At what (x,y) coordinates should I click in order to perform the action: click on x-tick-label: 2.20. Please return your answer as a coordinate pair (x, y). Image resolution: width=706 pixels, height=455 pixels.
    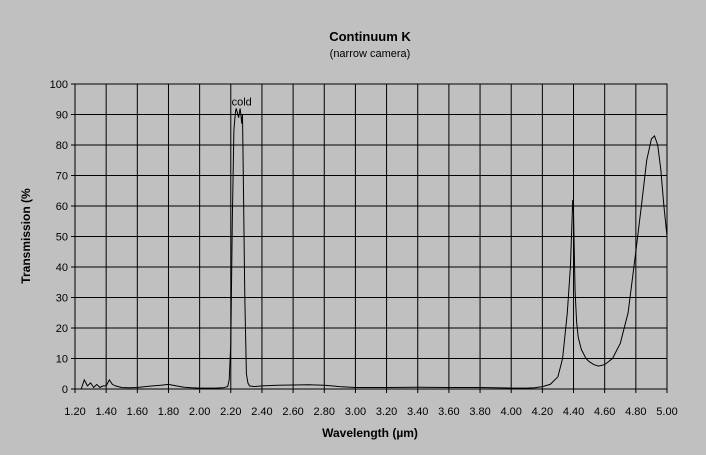
    Looking at the image, I should click on (230, 412).